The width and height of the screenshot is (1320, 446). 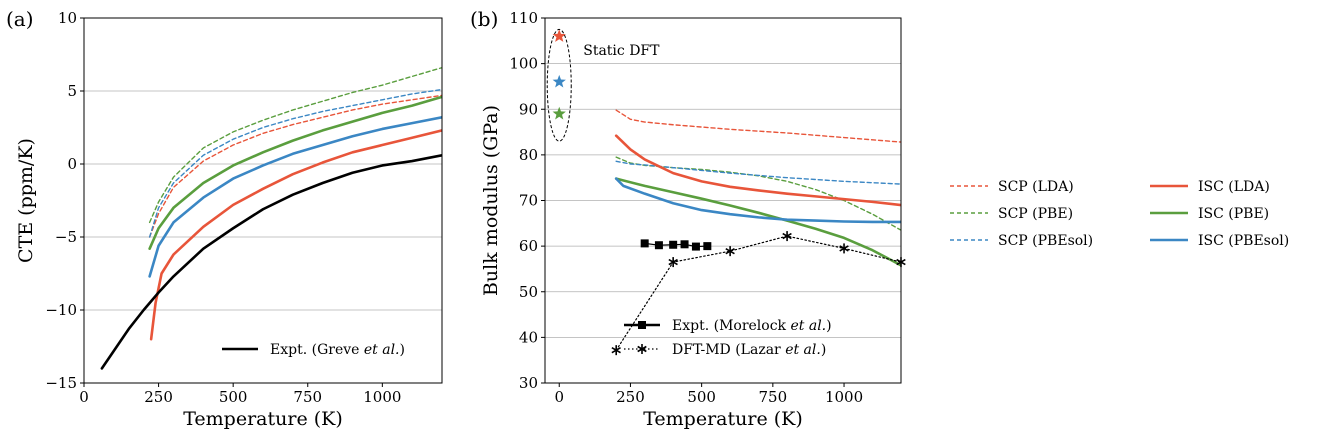 I want to click on series-line-dft-md-lazar-et-al-, so click(x=758, y=293).